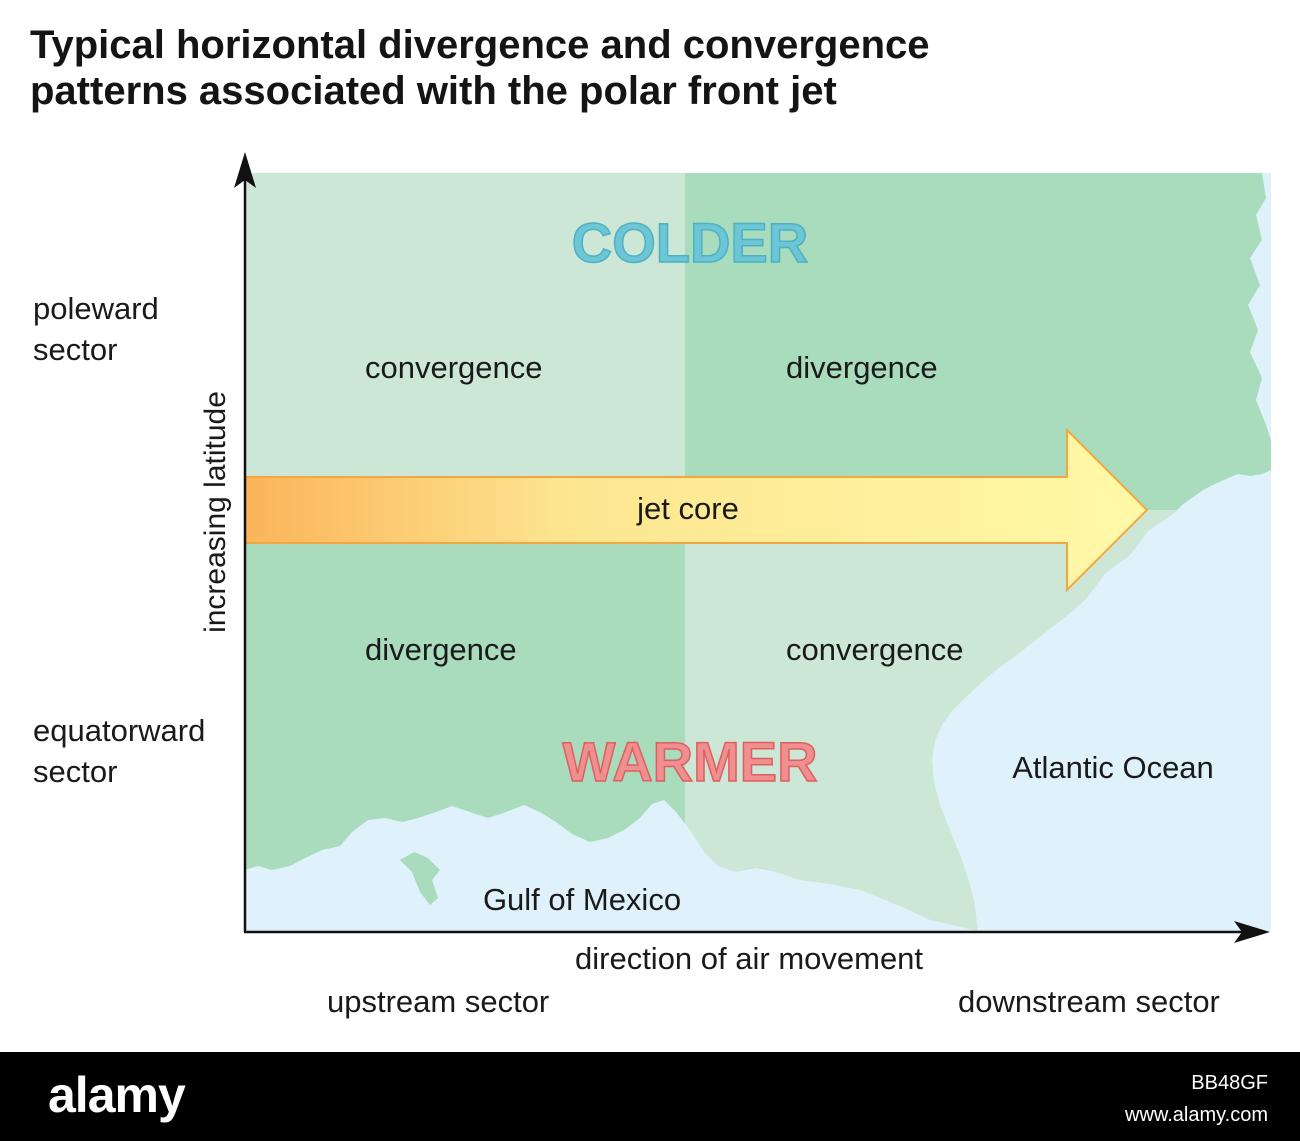  What do you see at coordinates (749, 958) in the screenshot?
I see `movement-axis-title: direction of air movement` at bounding box center [749, 958].